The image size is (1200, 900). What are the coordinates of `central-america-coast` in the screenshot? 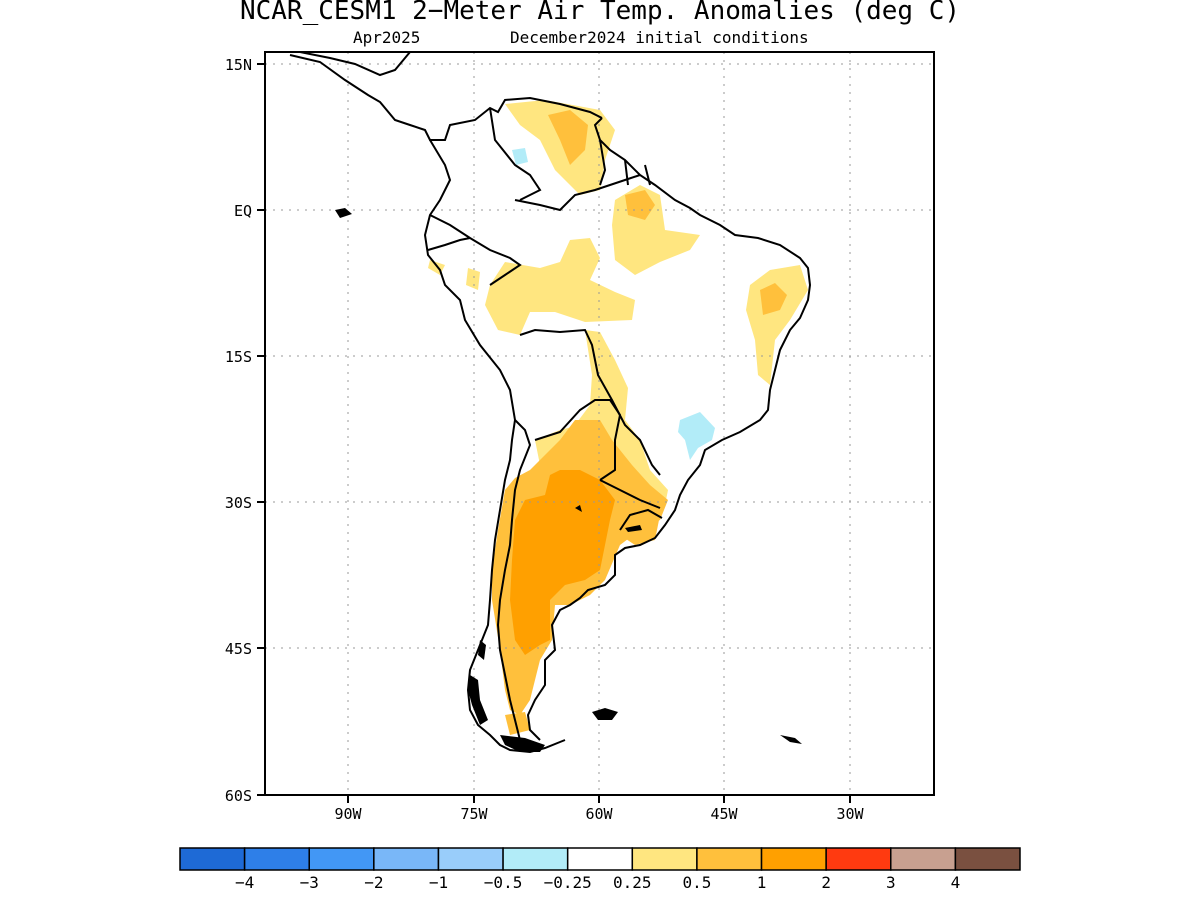 It's located at (446, 97).